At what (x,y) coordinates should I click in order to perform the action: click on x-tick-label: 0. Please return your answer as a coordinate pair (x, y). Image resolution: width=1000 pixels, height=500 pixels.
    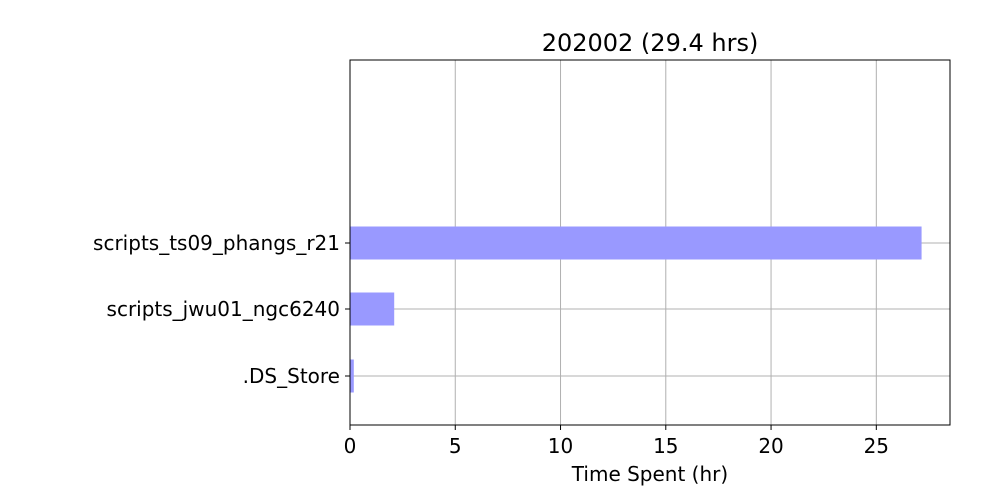
    Looking at the image, I should click on (350, 446).